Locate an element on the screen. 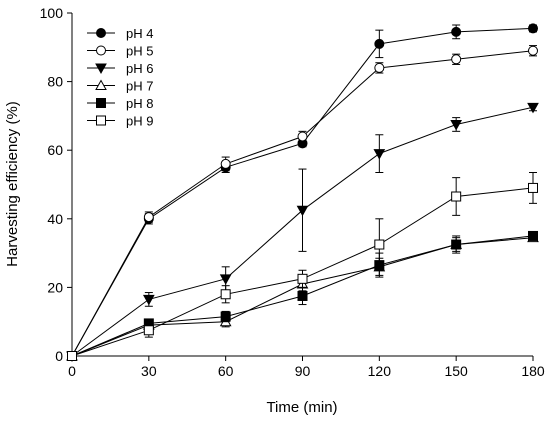 Image resolution: width=550 pixels, height=423 pixels. y-tick-label: 40 is located at coordinates (55, 219).